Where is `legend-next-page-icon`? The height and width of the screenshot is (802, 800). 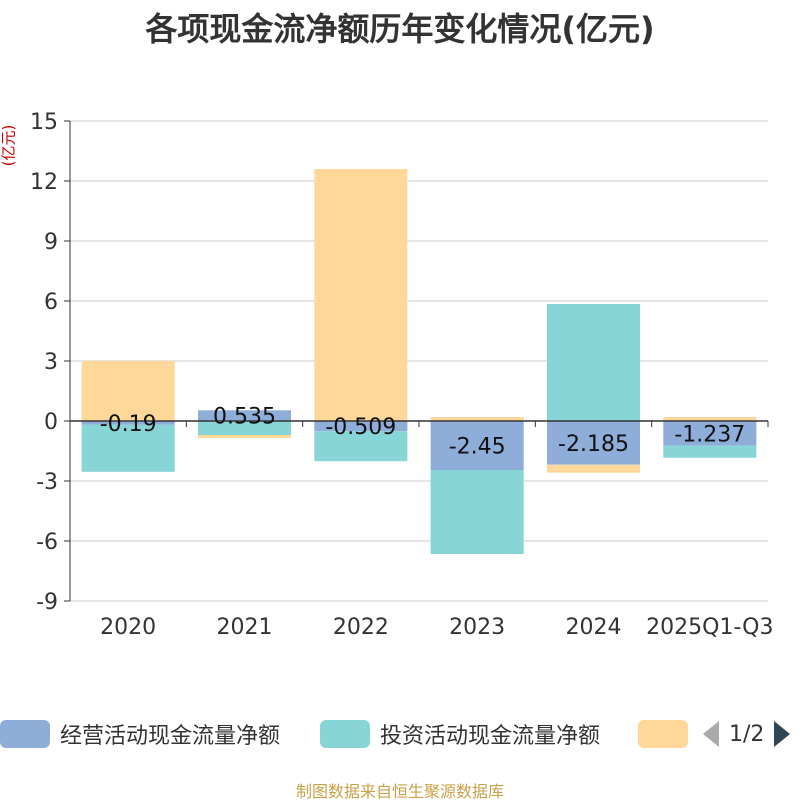
legend-next-page-icon is located at coordinates (782, 734).